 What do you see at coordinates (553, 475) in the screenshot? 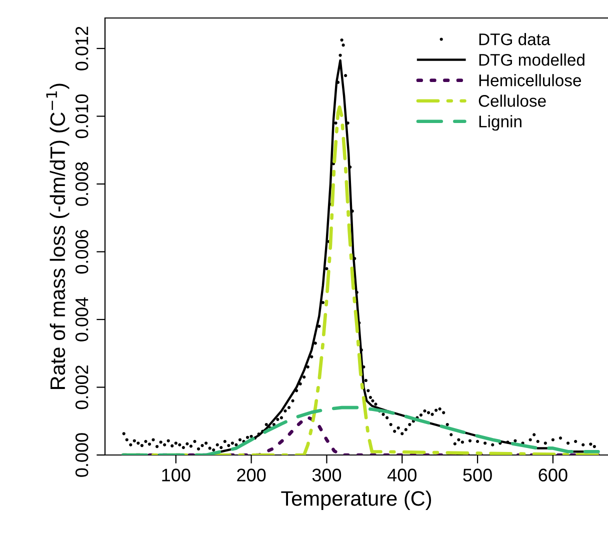
I see `x-tick-label: 600` at bounding box center [553, 475].